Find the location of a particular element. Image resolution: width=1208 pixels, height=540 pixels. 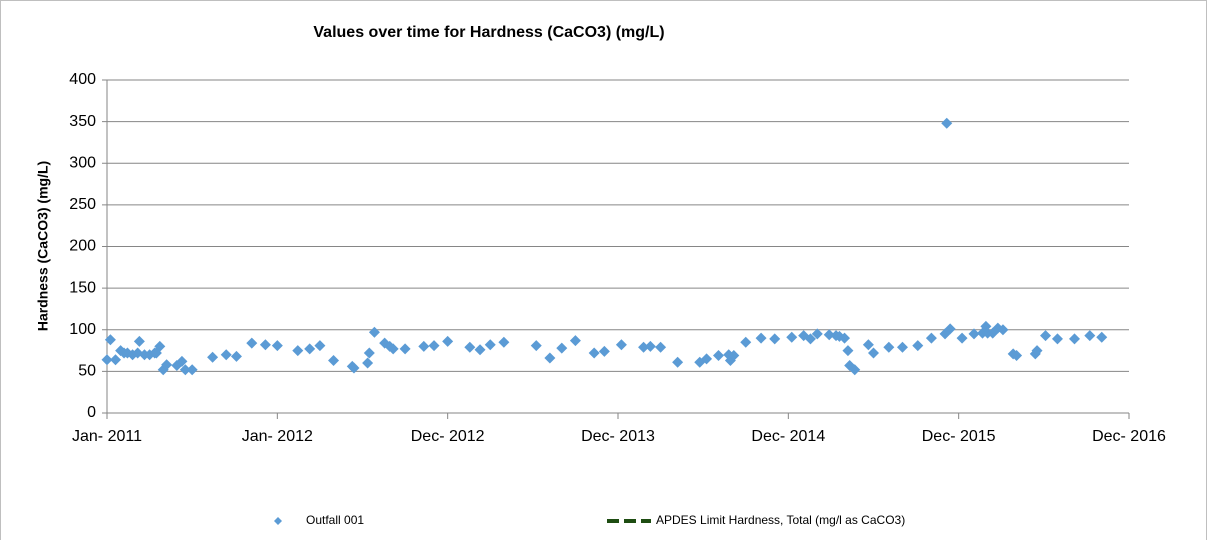

y-tick-label: 400 is located at coordinates (82, 79).